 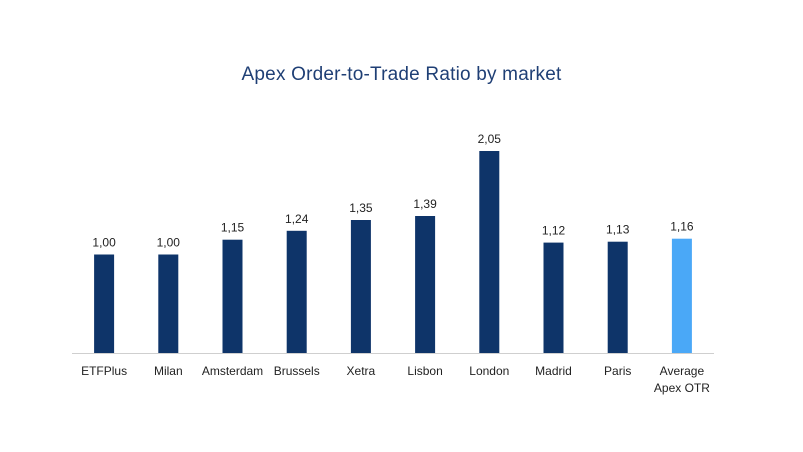 I want to click on chart-title: Apex Order-to-Trade Ratio by market, so click(x=401, y=74).